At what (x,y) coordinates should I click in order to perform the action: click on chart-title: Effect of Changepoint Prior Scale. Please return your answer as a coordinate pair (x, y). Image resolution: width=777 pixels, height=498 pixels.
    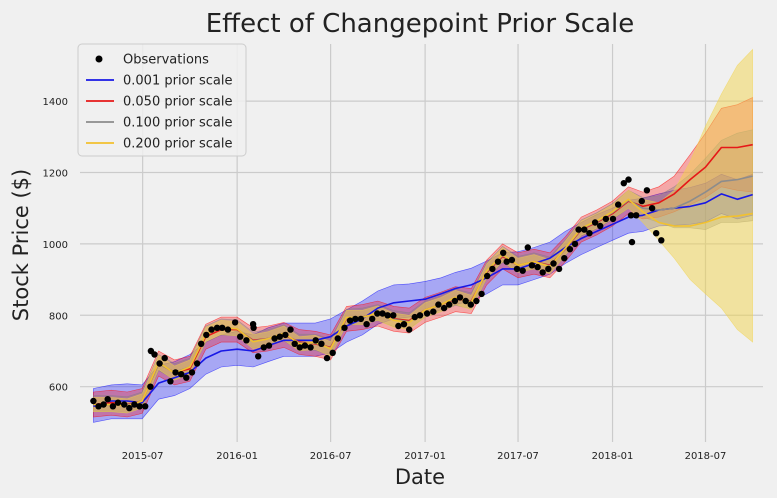
    Looking at the image, I should click on (420, 24).